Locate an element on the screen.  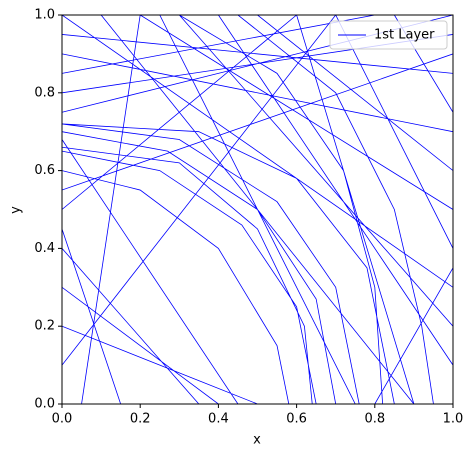
x-tick-label: 0.2 is located at coordinates (140, 419).